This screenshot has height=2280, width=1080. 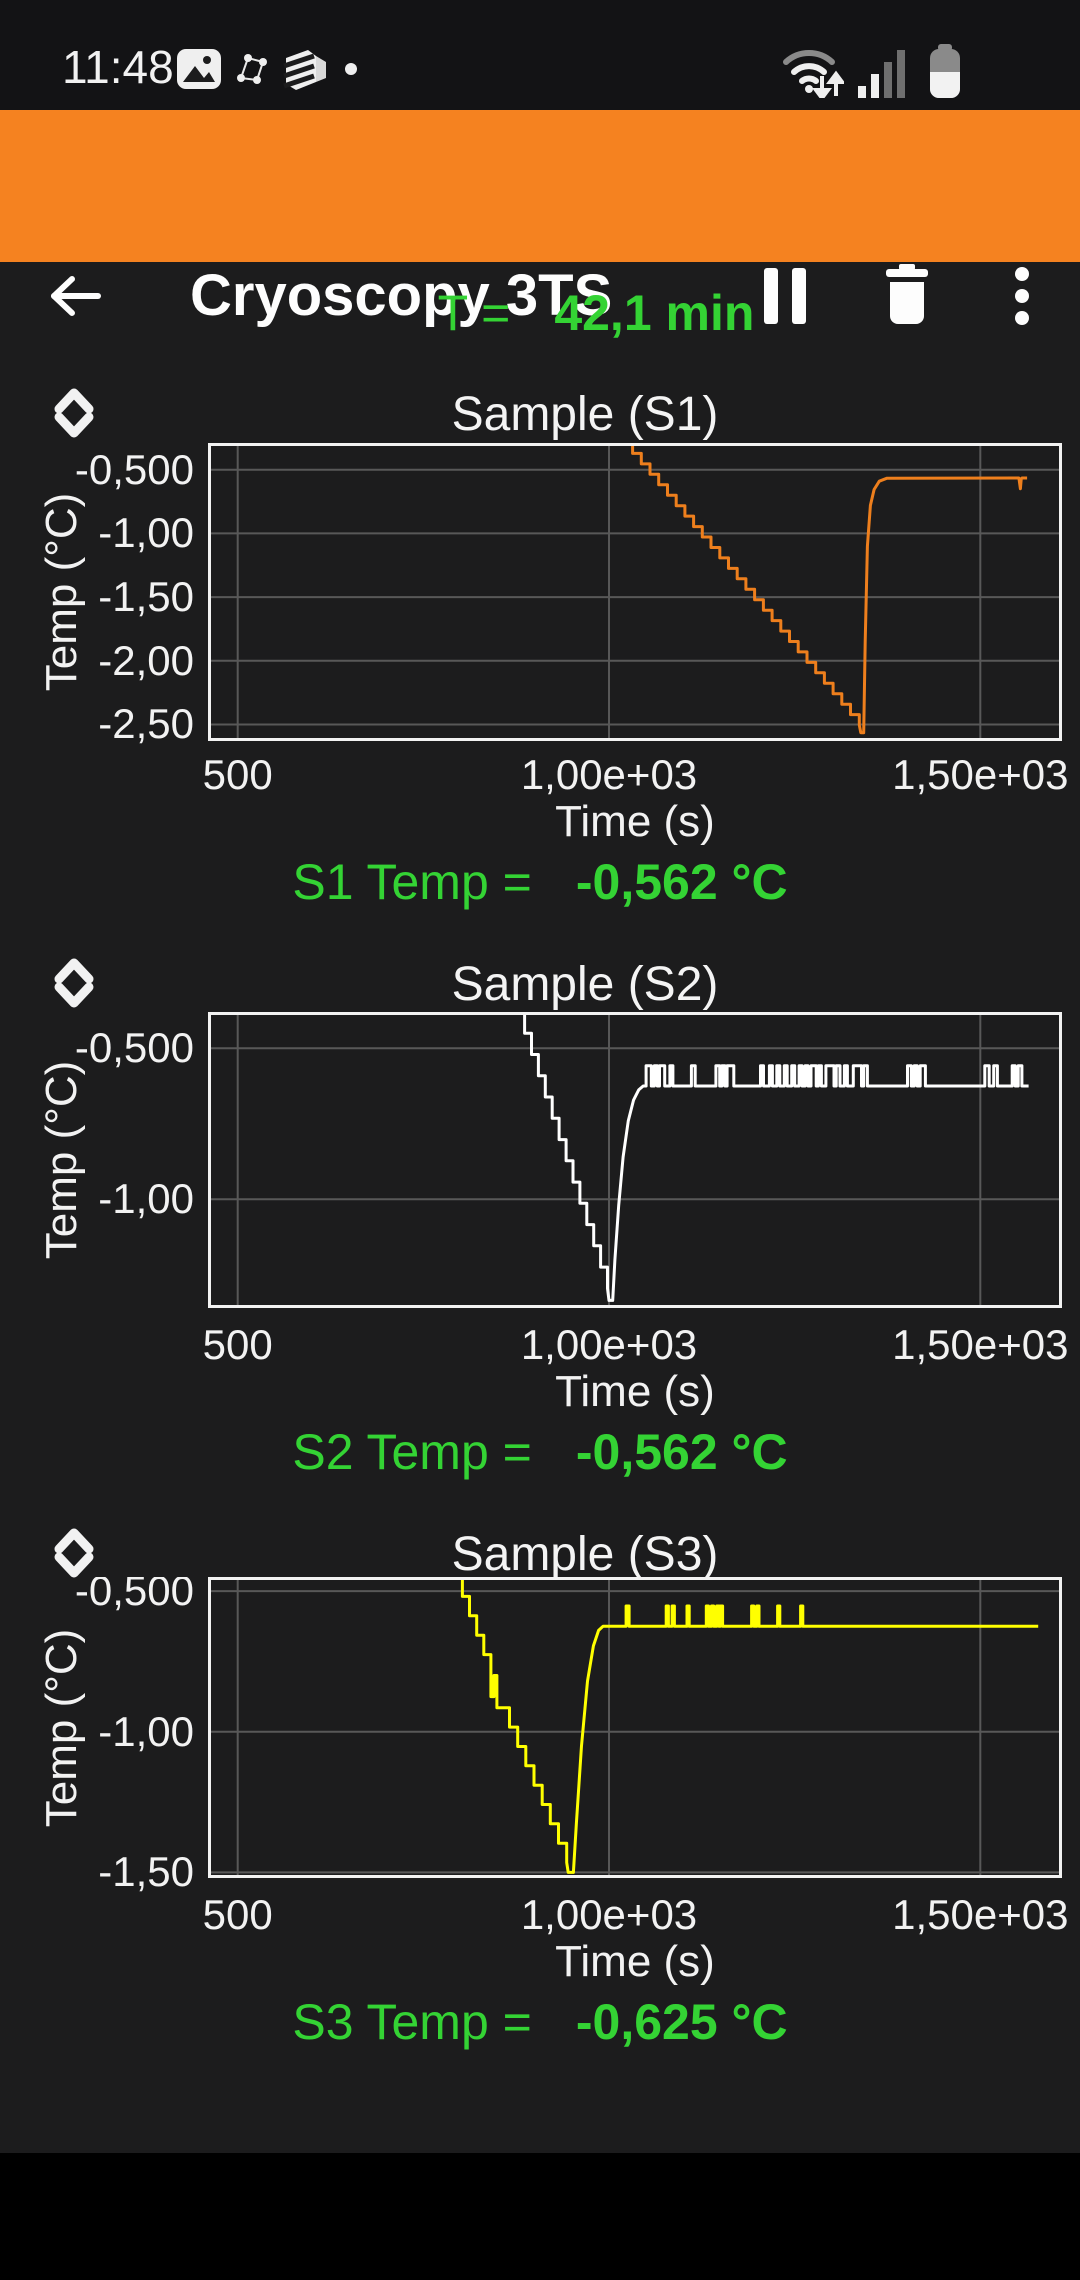 What do you see at coordinates (785, 296) in the screenshot?
I see `pause-icon` at bounding box center [785, 296].